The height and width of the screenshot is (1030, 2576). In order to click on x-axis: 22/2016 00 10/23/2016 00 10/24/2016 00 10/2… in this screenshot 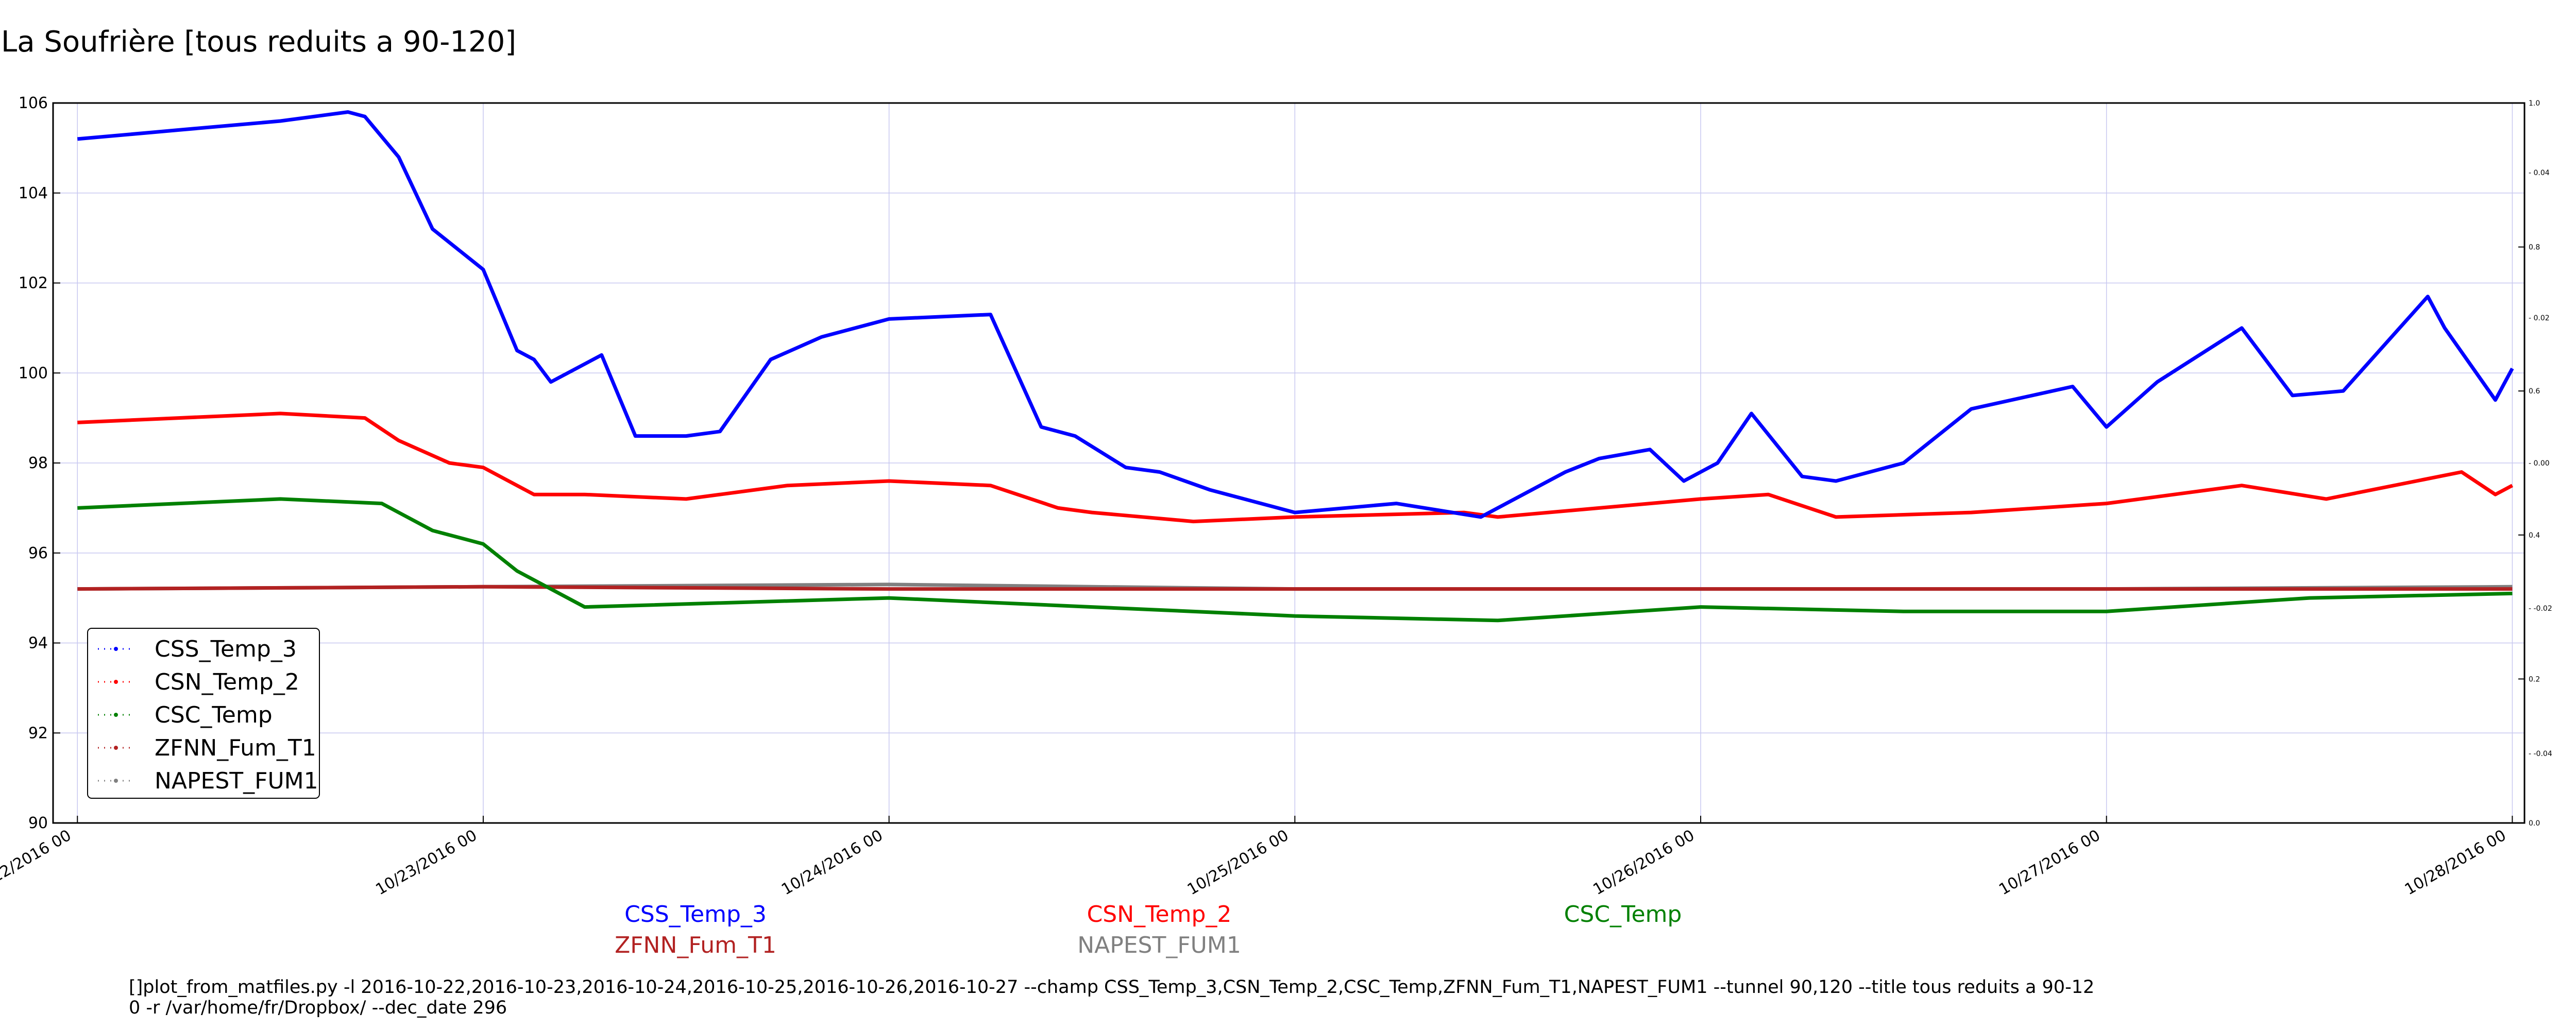, I will do `click(1256, 858)`.